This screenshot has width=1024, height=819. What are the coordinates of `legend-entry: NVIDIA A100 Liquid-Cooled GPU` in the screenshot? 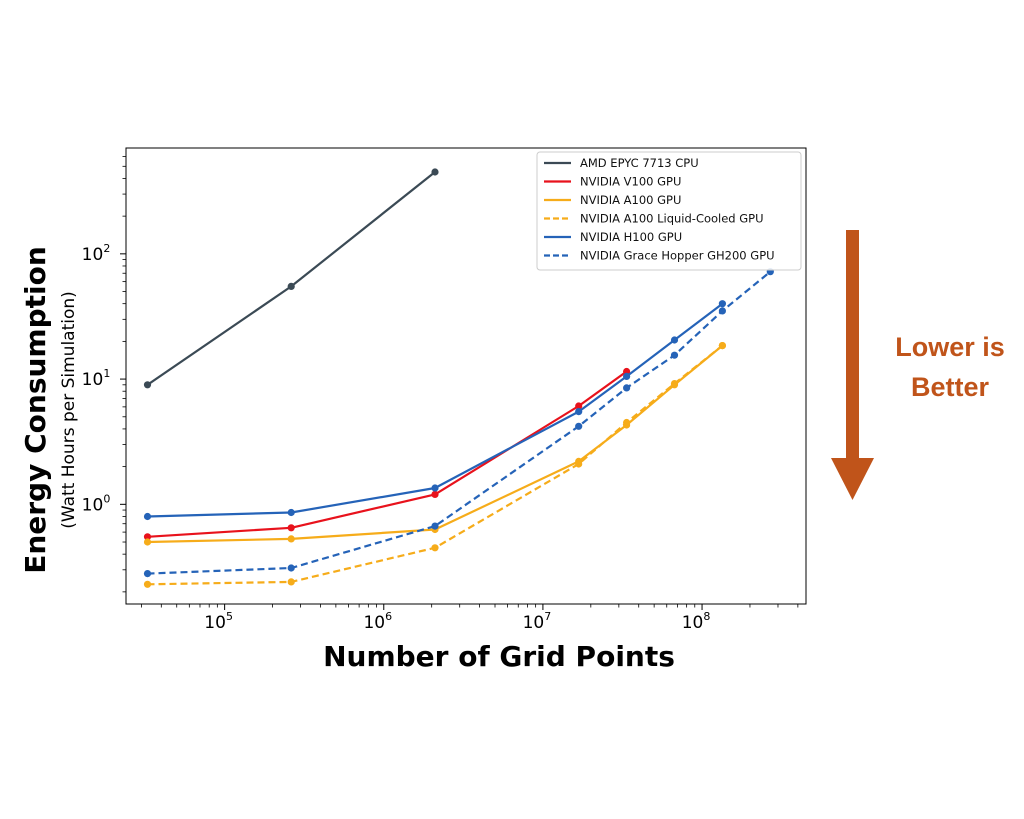 It's located at (672, 219).